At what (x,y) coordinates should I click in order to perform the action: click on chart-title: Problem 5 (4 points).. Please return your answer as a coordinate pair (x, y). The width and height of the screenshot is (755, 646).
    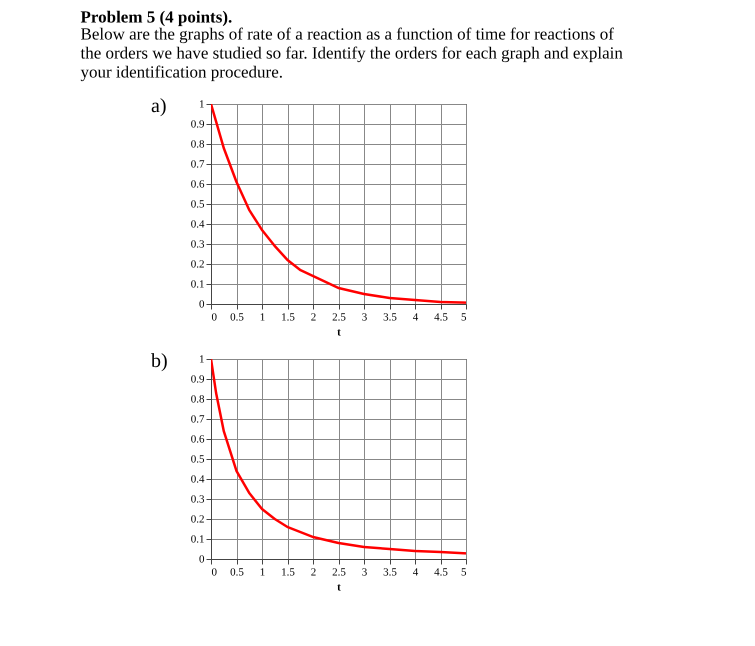
    Looking at the image, I should click on (156, 17).